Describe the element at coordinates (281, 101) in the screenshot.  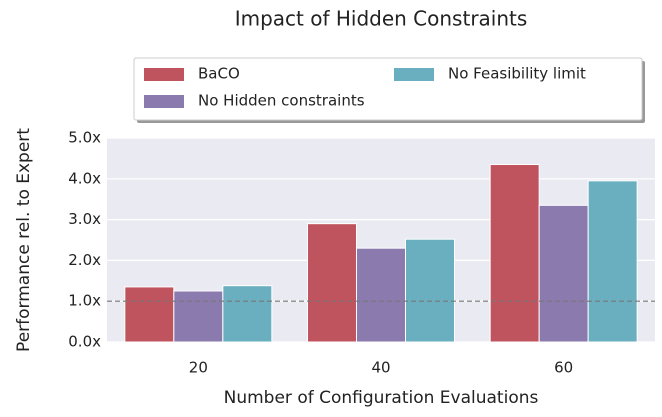
I see `legend-label: No Hidden constraints` at that location.